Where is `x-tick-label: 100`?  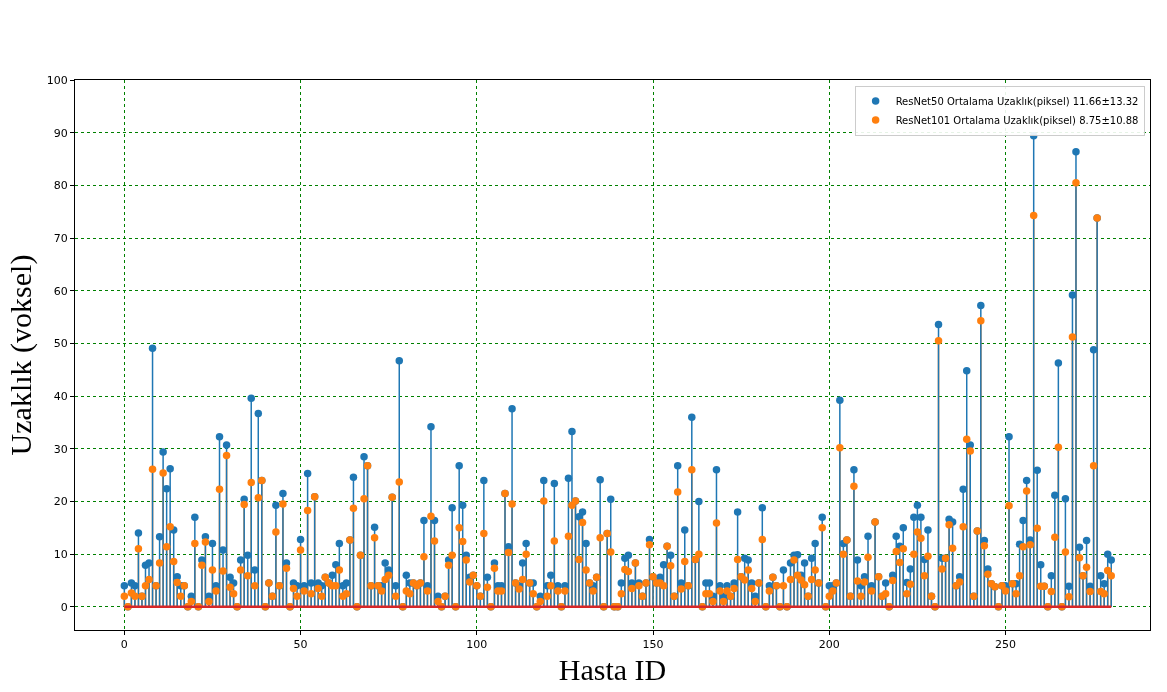 x-tick-label: 100 is located at coordinates (477, 645).